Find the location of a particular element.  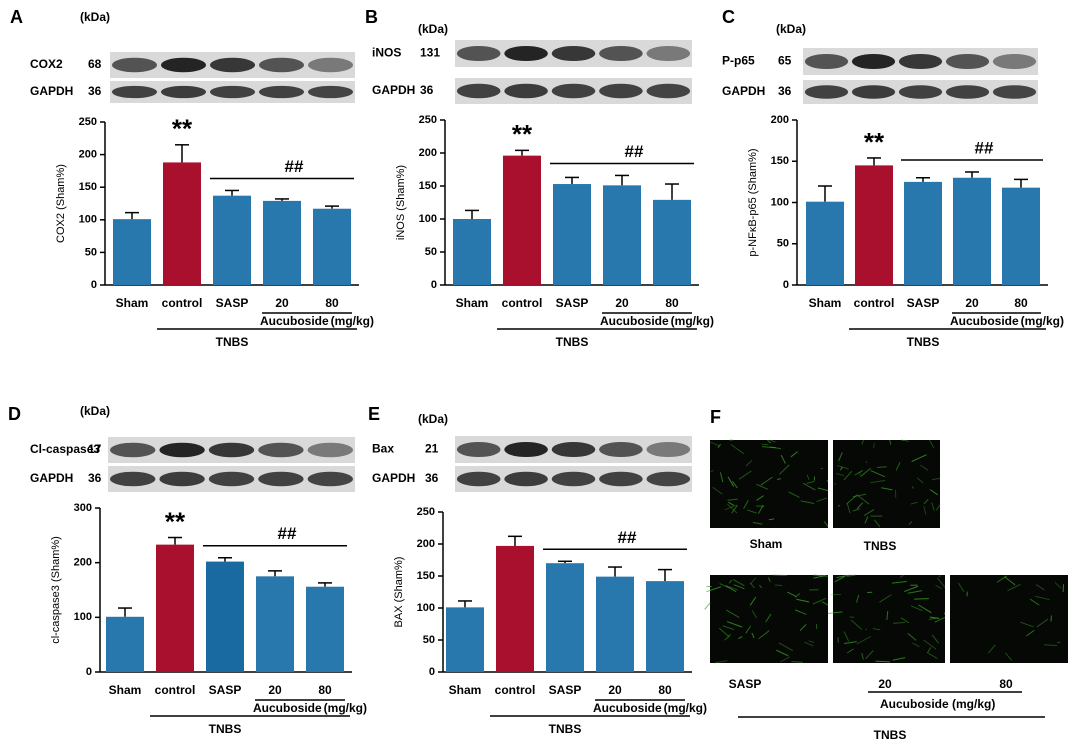

image-label: TNBS is located at coordinates (880, 546).